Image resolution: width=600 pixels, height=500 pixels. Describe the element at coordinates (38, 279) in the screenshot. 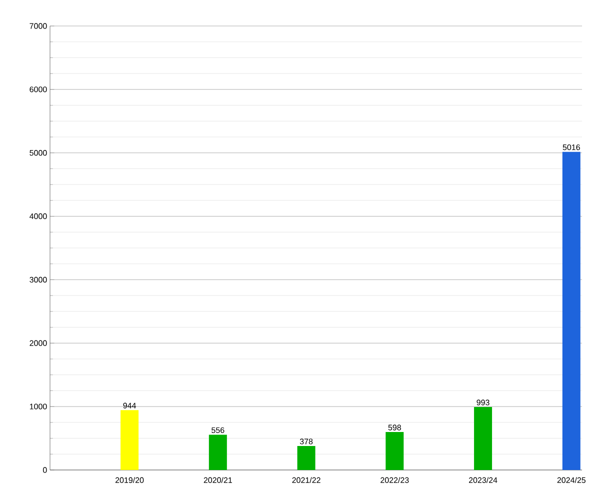

I see `y-tick-label: 3000` at that location.